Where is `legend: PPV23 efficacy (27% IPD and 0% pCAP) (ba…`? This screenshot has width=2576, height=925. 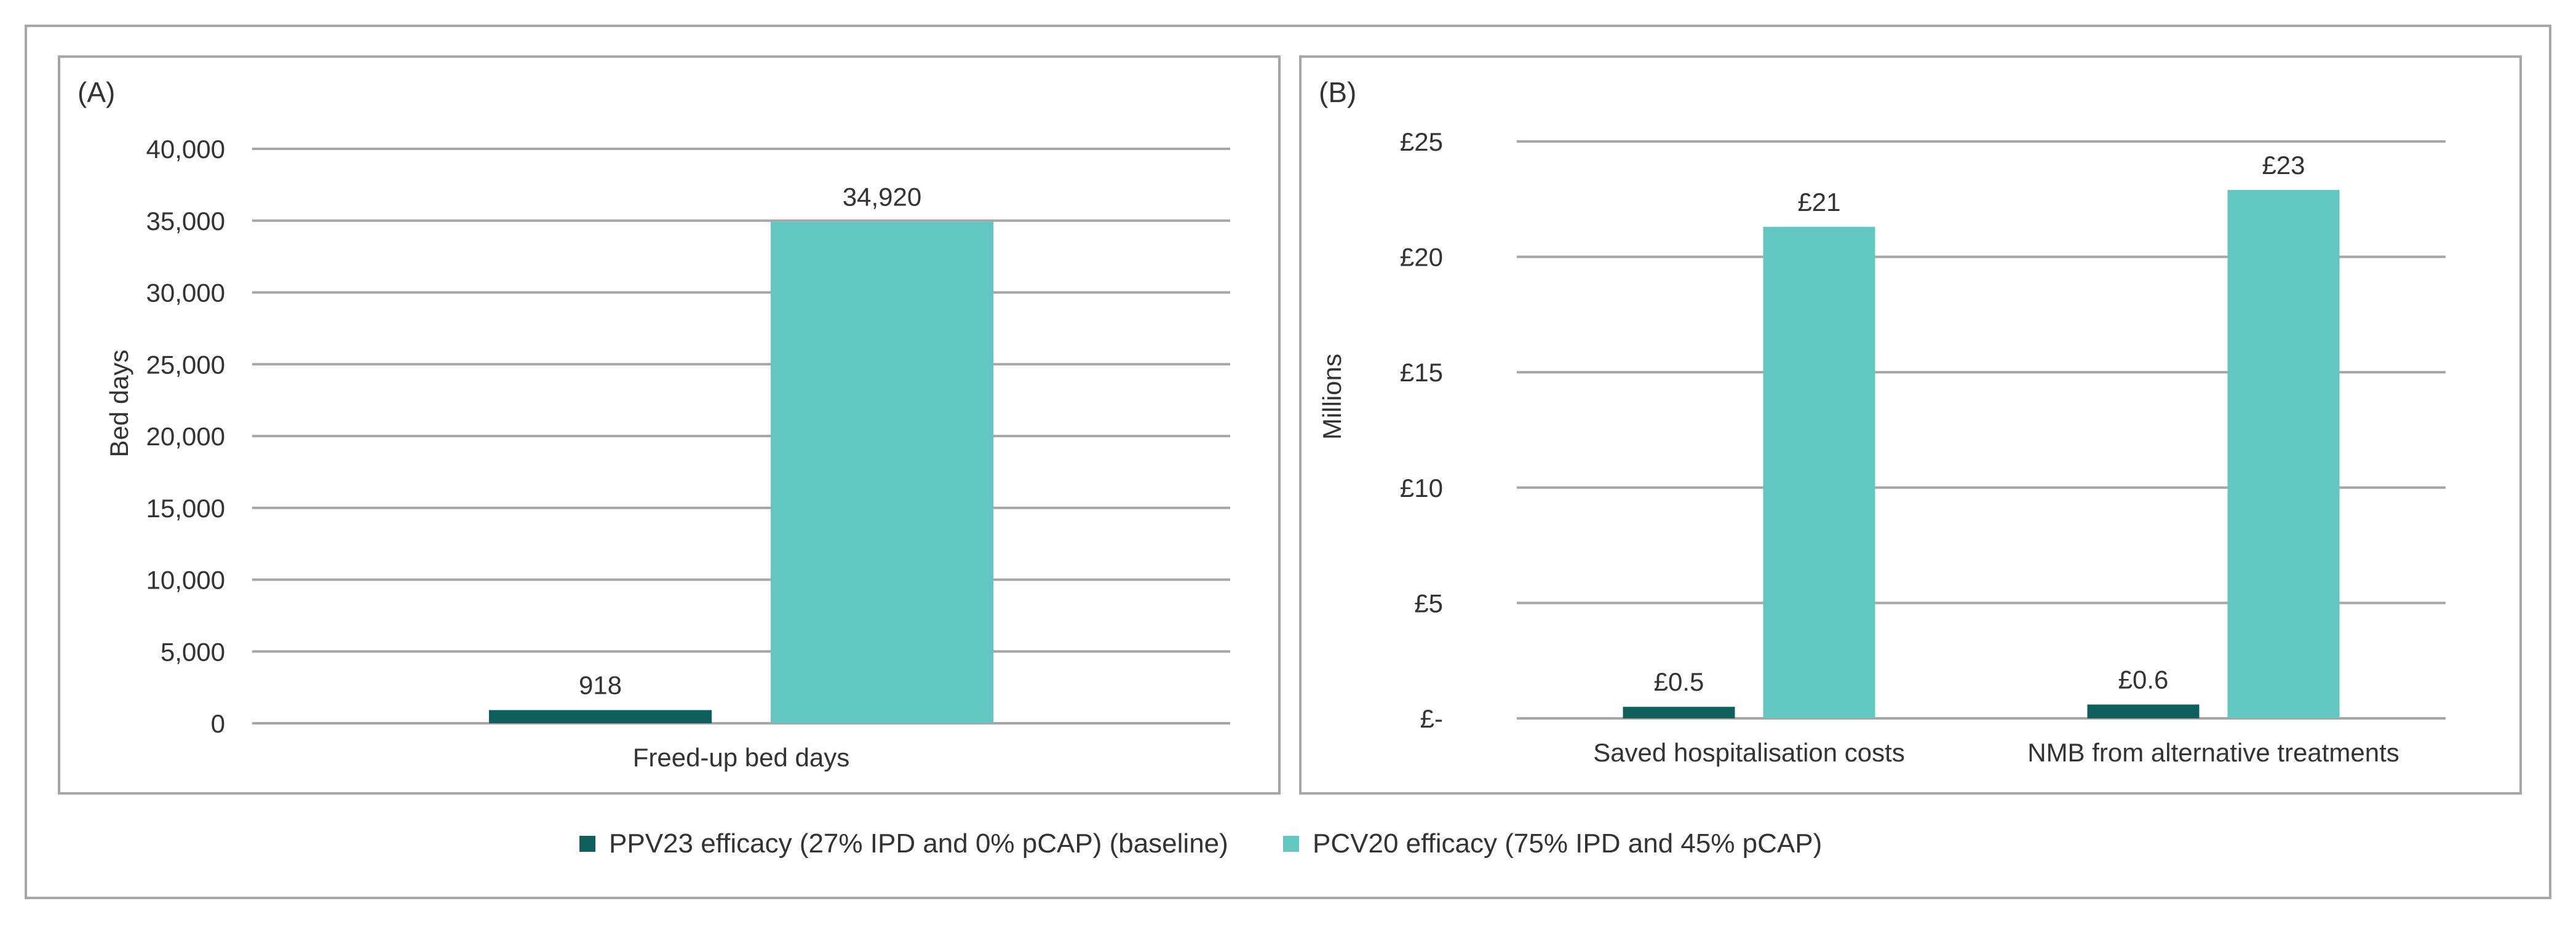
legend: PPV23 efficacy (27% IPD and 0% pCAP) (ba… is located at coordinates (1200, 843).